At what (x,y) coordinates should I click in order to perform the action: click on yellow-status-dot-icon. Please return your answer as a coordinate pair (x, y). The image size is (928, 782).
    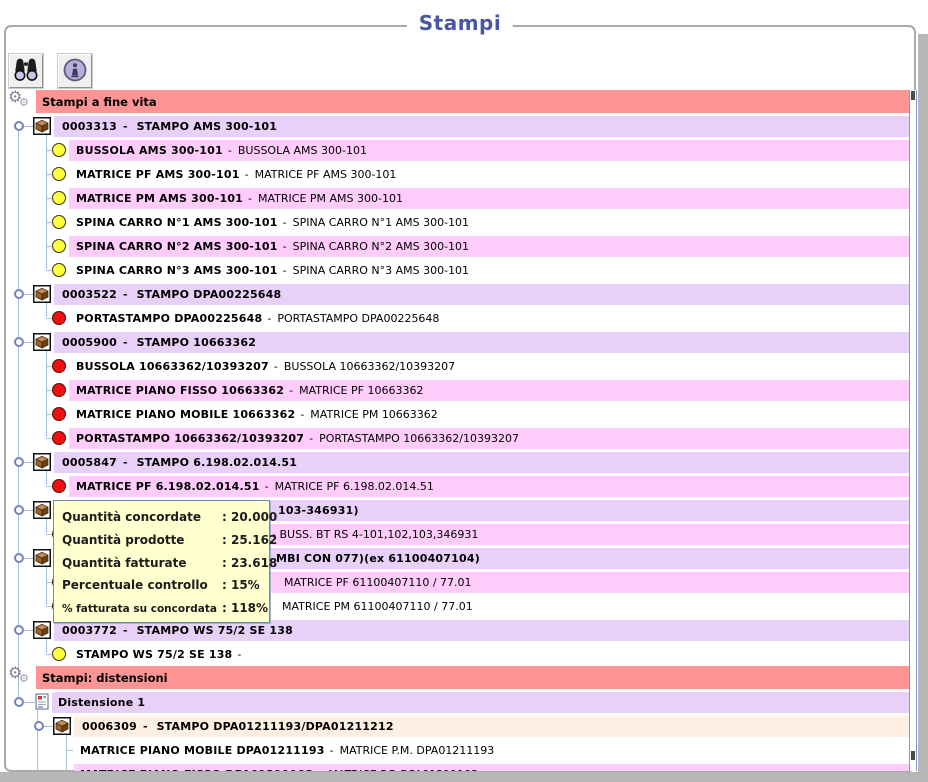
    Looking at the image, I should click on (59, 246).